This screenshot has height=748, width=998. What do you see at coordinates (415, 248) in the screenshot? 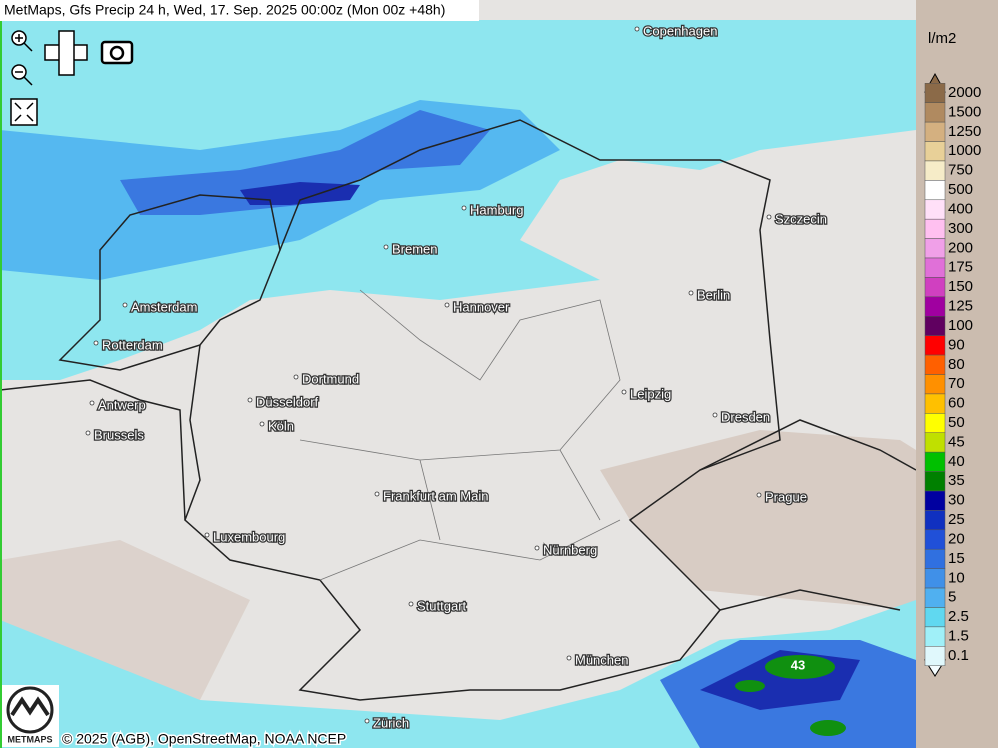
I see `city-label: Bremen` at bounding box center [415, 248].